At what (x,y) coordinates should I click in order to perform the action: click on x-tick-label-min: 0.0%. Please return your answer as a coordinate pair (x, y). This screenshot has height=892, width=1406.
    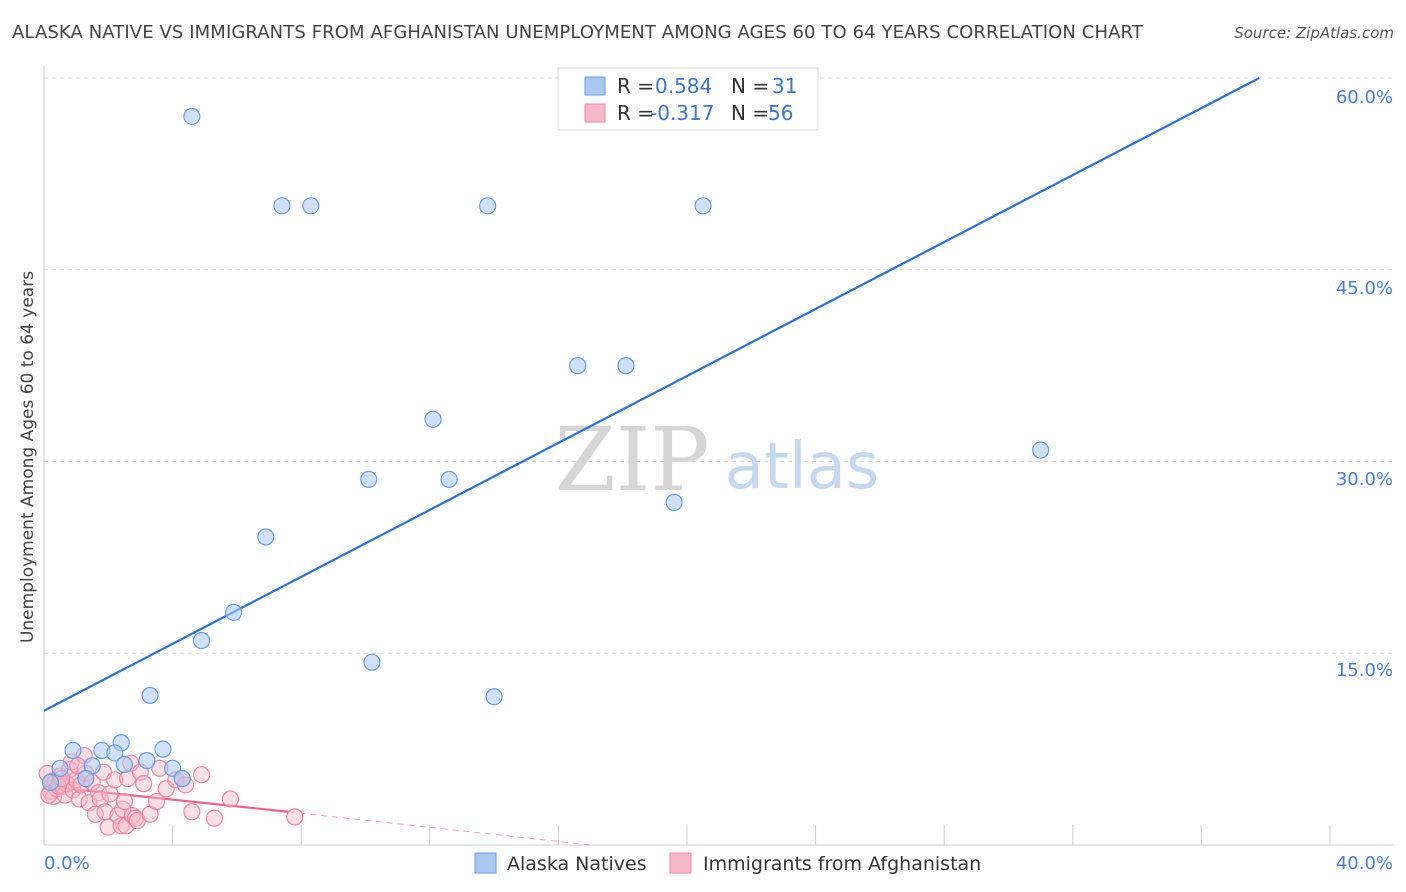
    Looking at the image, I should click on (67, 863).